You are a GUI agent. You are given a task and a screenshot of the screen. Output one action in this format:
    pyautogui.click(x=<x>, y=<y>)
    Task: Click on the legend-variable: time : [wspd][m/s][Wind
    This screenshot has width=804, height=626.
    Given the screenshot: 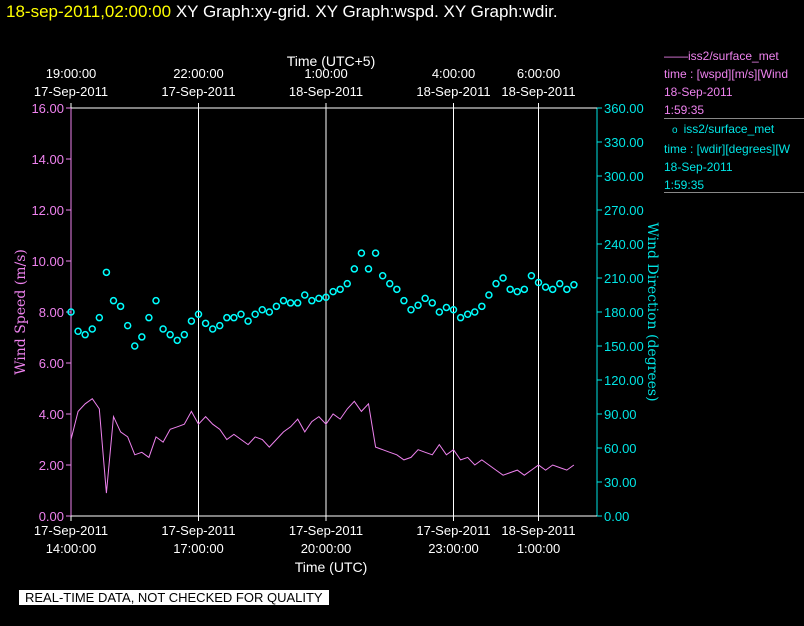 What is the action you would take?
    pyautogui.click(x=726, y=74)
    